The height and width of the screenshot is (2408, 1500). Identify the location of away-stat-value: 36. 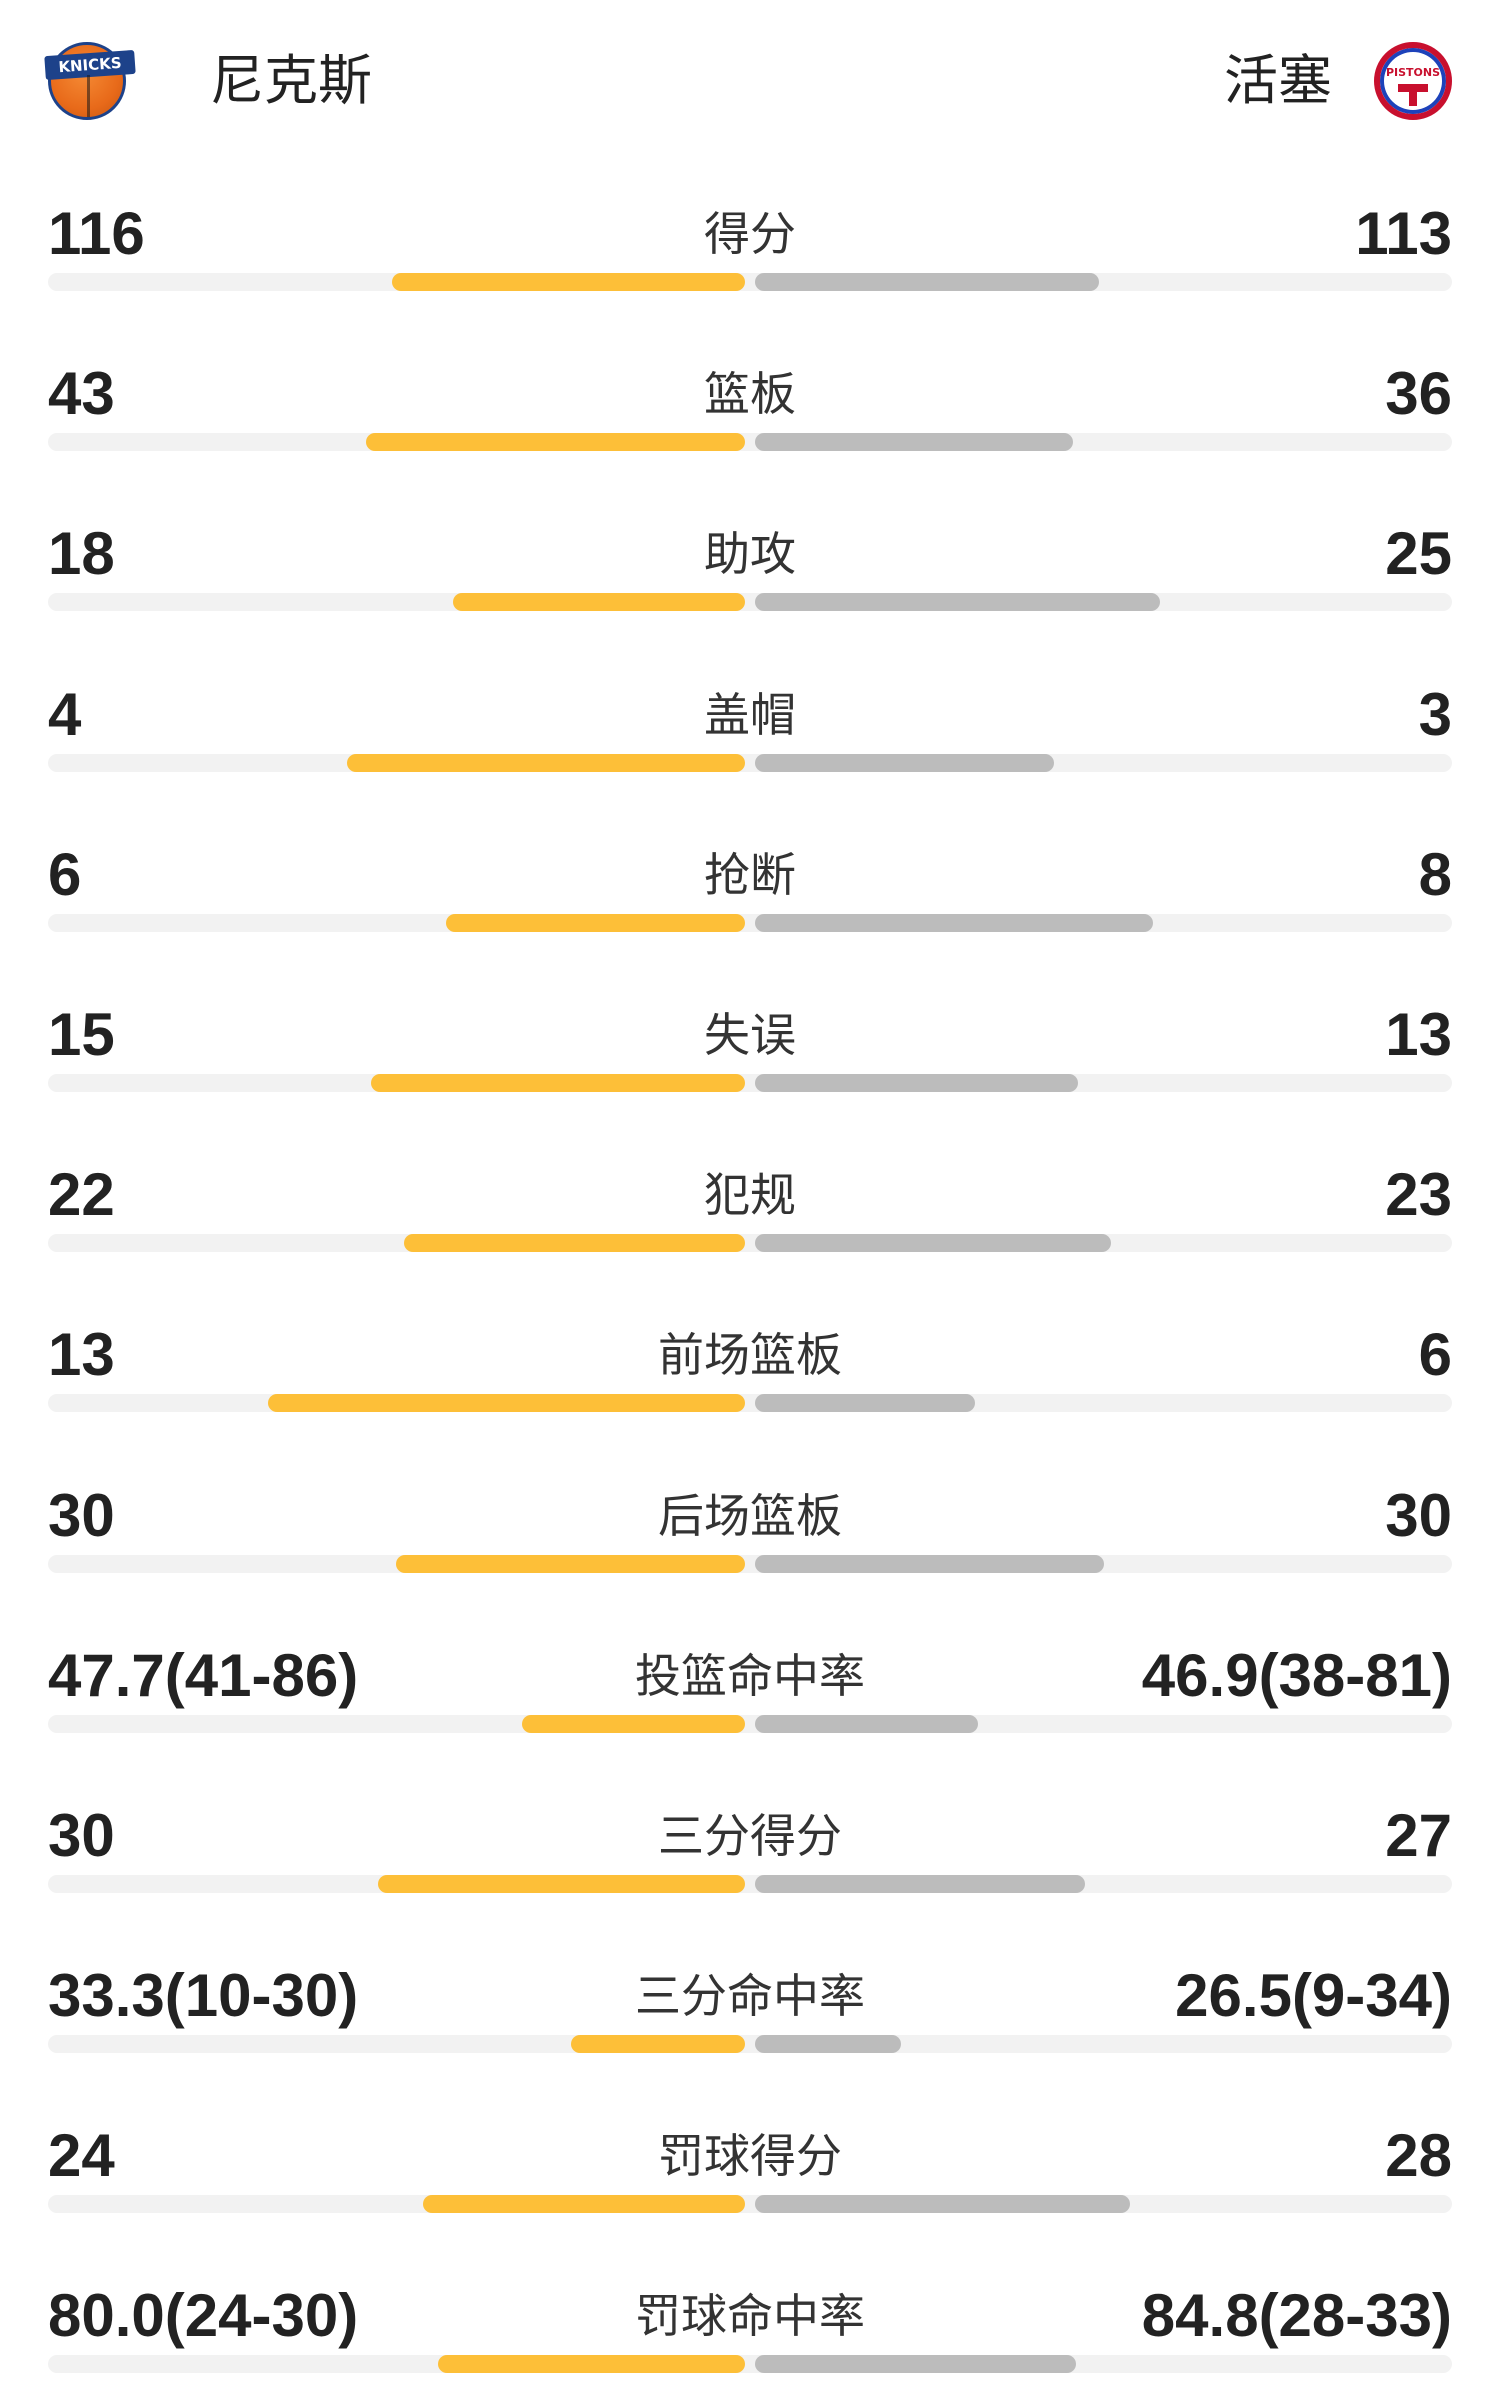
(1418, 394).